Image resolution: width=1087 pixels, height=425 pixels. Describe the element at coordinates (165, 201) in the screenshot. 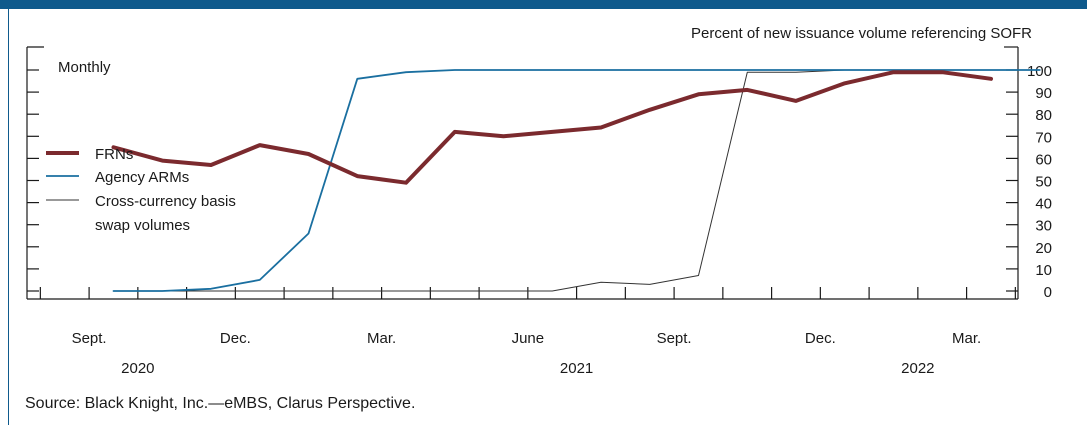

I see `legend-label: Cross-currency basis` at that location.